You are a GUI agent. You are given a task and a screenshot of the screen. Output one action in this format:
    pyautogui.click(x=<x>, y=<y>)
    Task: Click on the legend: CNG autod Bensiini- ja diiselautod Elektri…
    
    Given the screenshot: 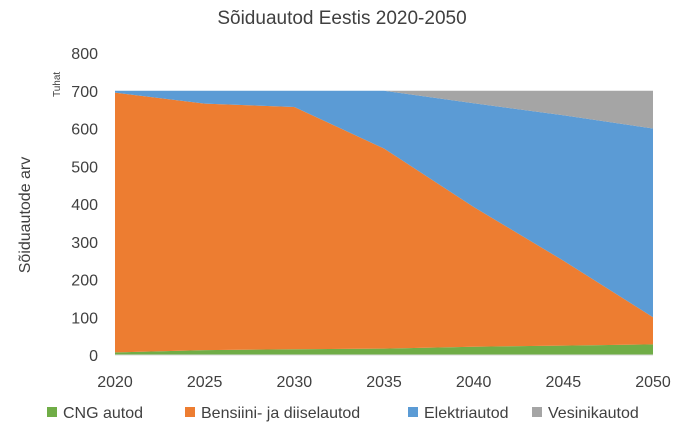 What is the action you would take?
    pyautogui.click(x=343, y=413)
    